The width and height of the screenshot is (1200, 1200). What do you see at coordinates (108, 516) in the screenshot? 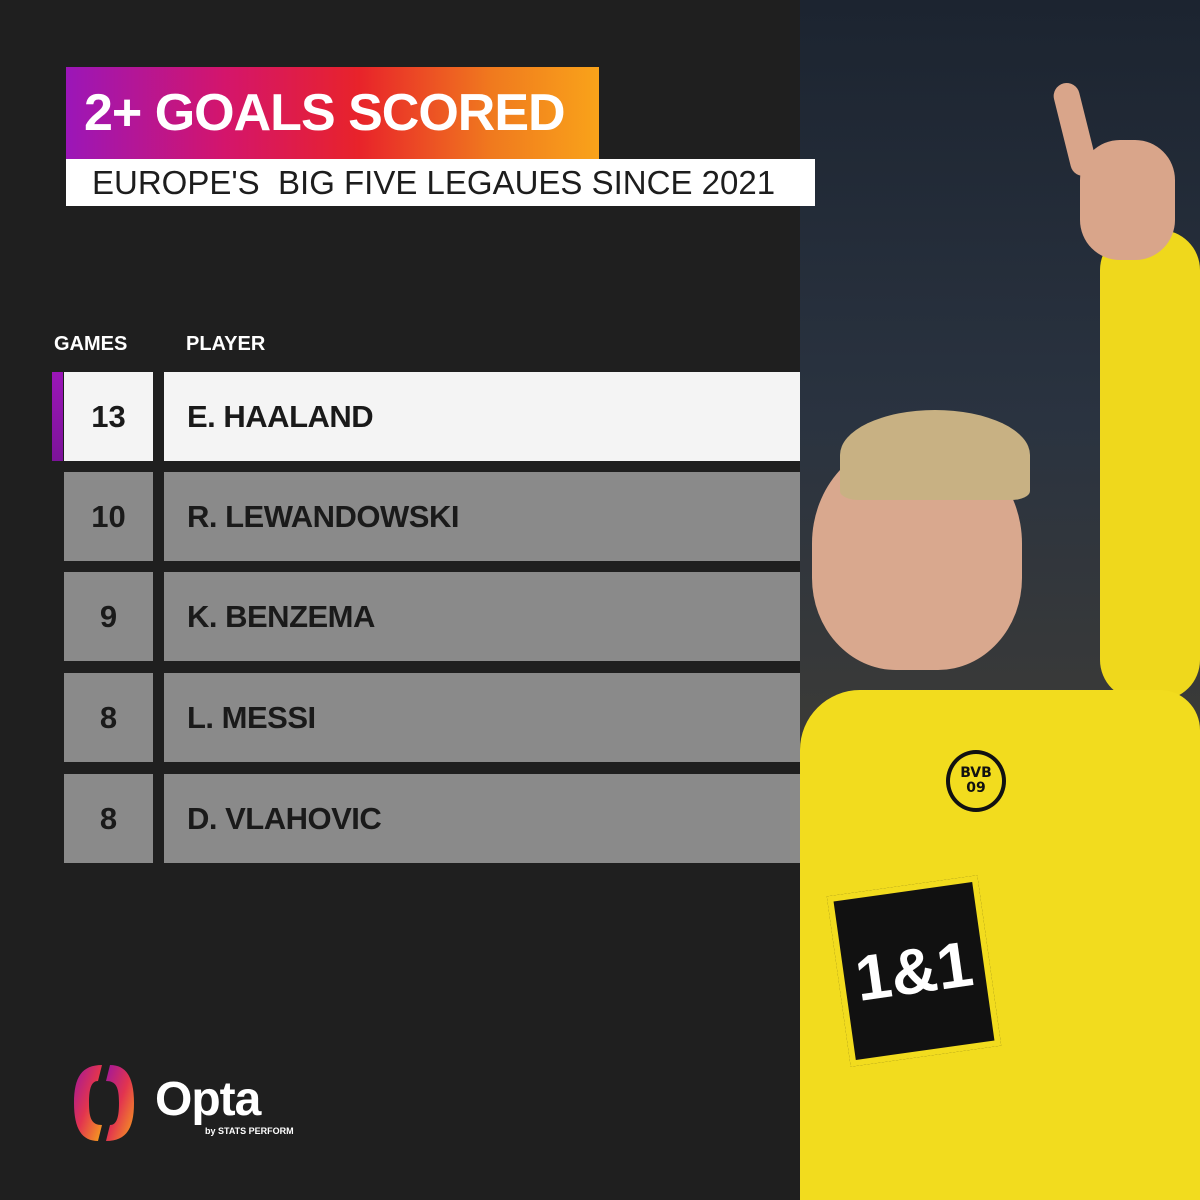
I see `games-cell: 10` at bounding box center [108, 516].